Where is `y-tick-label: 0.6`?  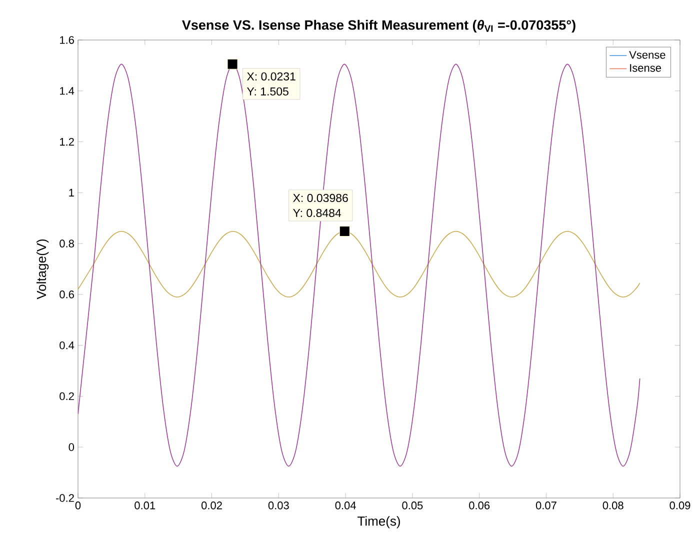 y-tick-label: 0.6 is located at coordinates (67, 294).